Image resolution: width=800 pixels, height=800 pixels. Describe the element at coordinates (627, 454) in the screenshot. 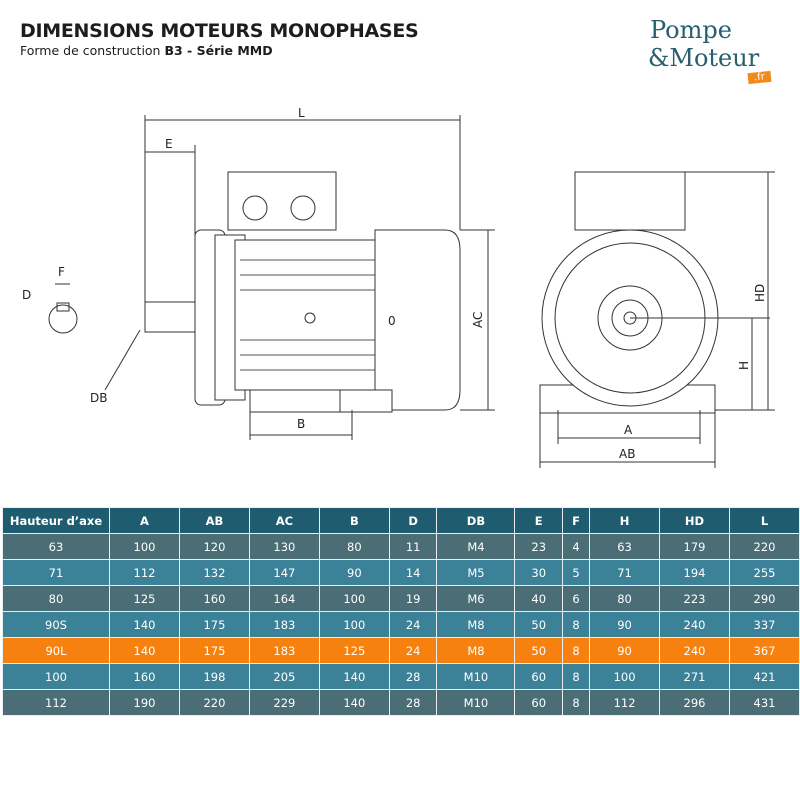

I see `label-AB: AB` at that location.